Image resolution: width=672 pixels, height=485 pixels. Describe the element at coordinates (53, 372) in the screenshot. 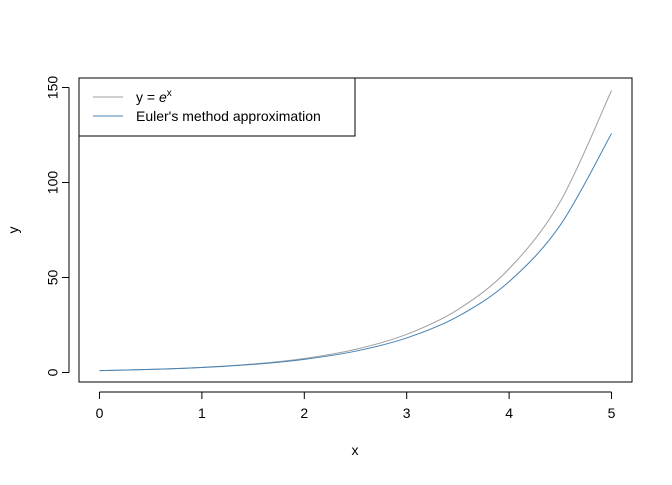

I see `y-tick-label: 0` at that location.